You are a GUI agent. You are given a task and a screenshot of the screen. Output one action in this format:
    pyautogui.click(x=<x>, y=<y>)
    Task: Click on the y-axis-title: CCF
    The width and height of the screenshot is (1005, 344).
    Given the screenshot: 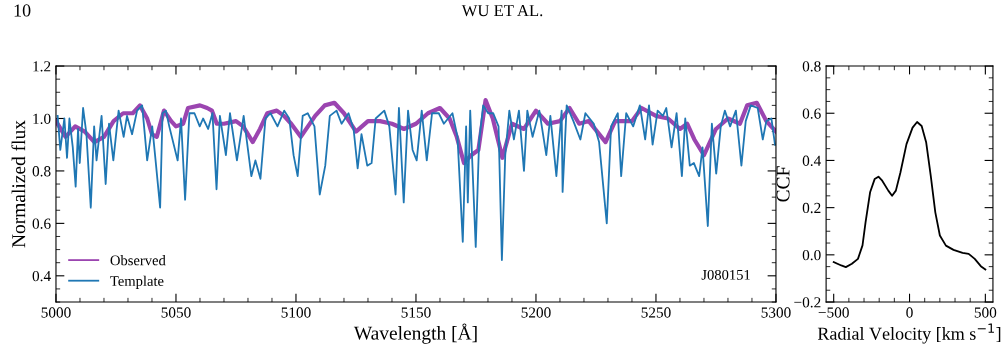 What is the action you would take?
    pyautogui.click(x=783, y=184)
    